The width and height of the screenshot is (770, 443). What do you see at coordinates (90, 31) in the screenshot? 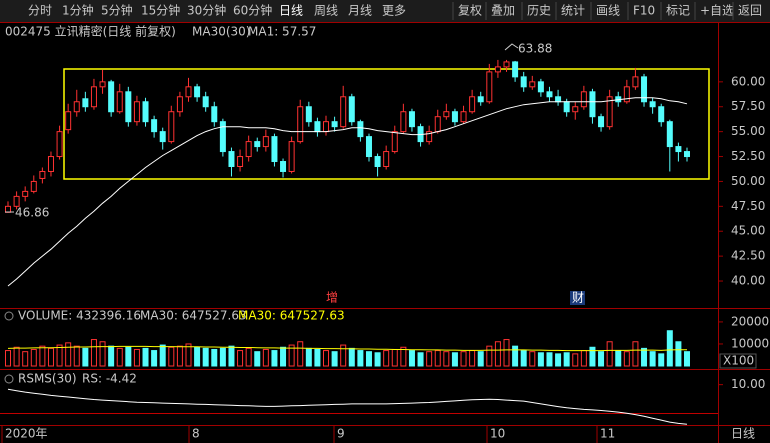
I see `chart-title: 002475 立讯精密(日线 前复权)` at bounding box center [90, 31].